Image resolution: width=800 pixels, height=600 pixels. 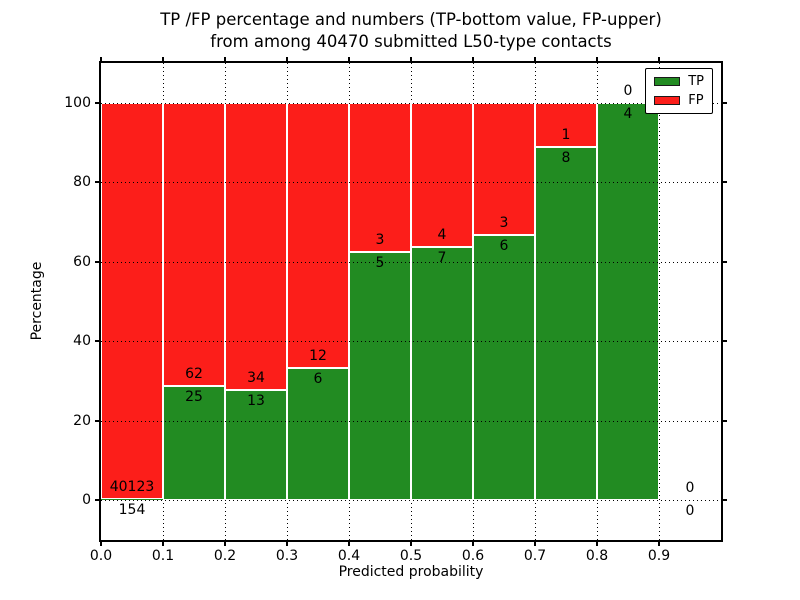 What do you see at coordinates (256, 378) in the screenshot?
I see `fp-count-label: 34` at bounding box center [256, 378].